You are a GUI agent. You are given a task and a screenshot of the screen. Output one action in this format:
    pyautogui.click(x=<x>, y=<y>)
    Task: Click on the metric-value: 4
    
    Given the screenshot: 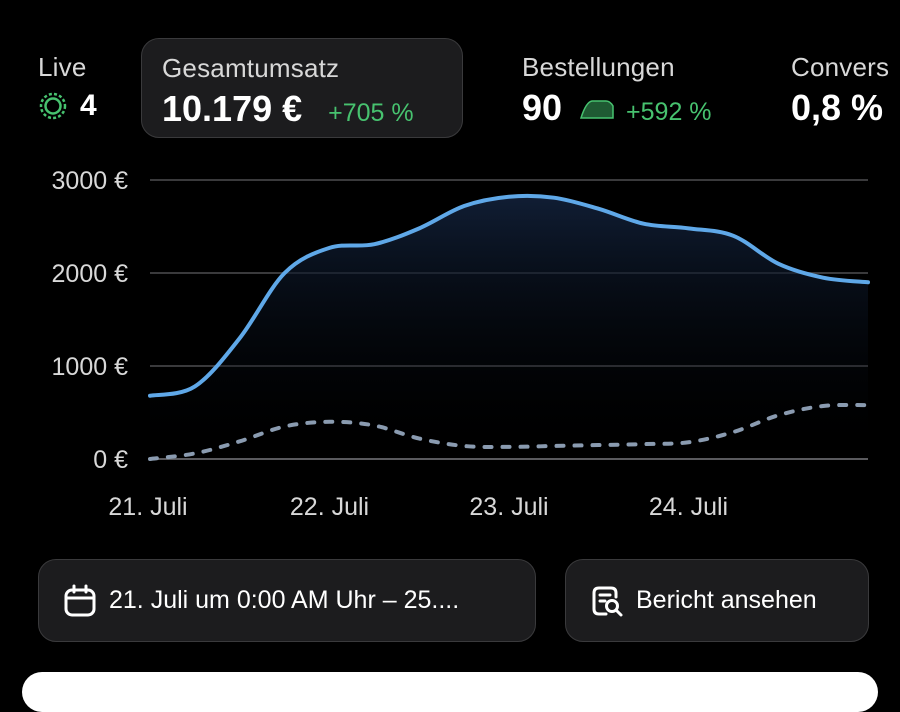 What is the action you would take?
    pyautogui.click(x=88, y=105)
    